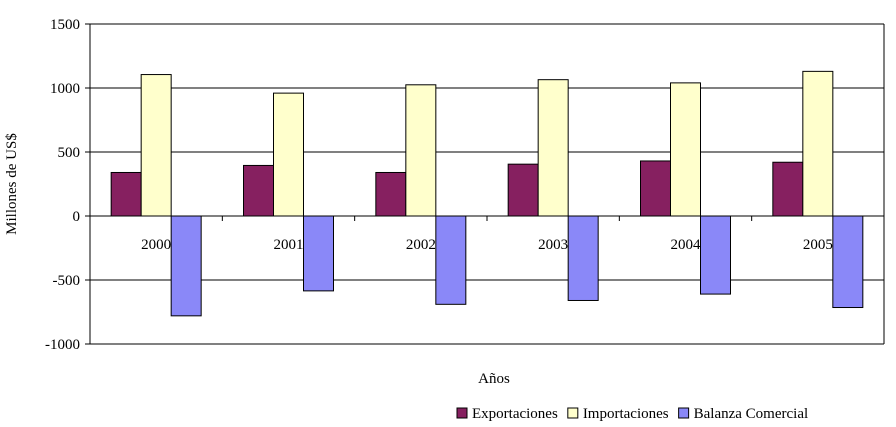 The width and height of the screenshot is (896, 427). Describe the element at coordinates (553, 245) in the screenshot. I see `category-label: 2003` at that location.